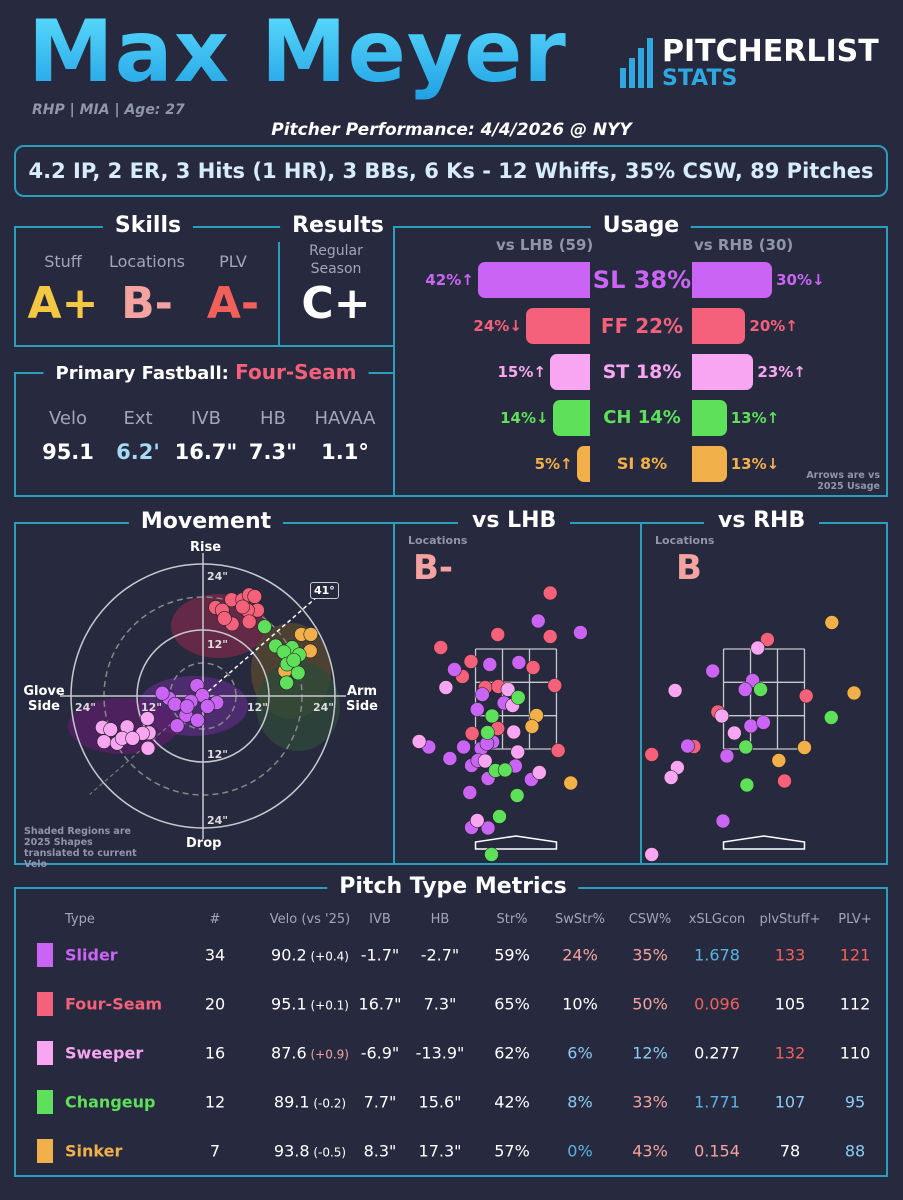 This screenshot has height=1200, width=903. What do you see at coordinates (63, 303) in the screenshot?
I see `stuff-grade: A+` at bounding box center [63, 303].